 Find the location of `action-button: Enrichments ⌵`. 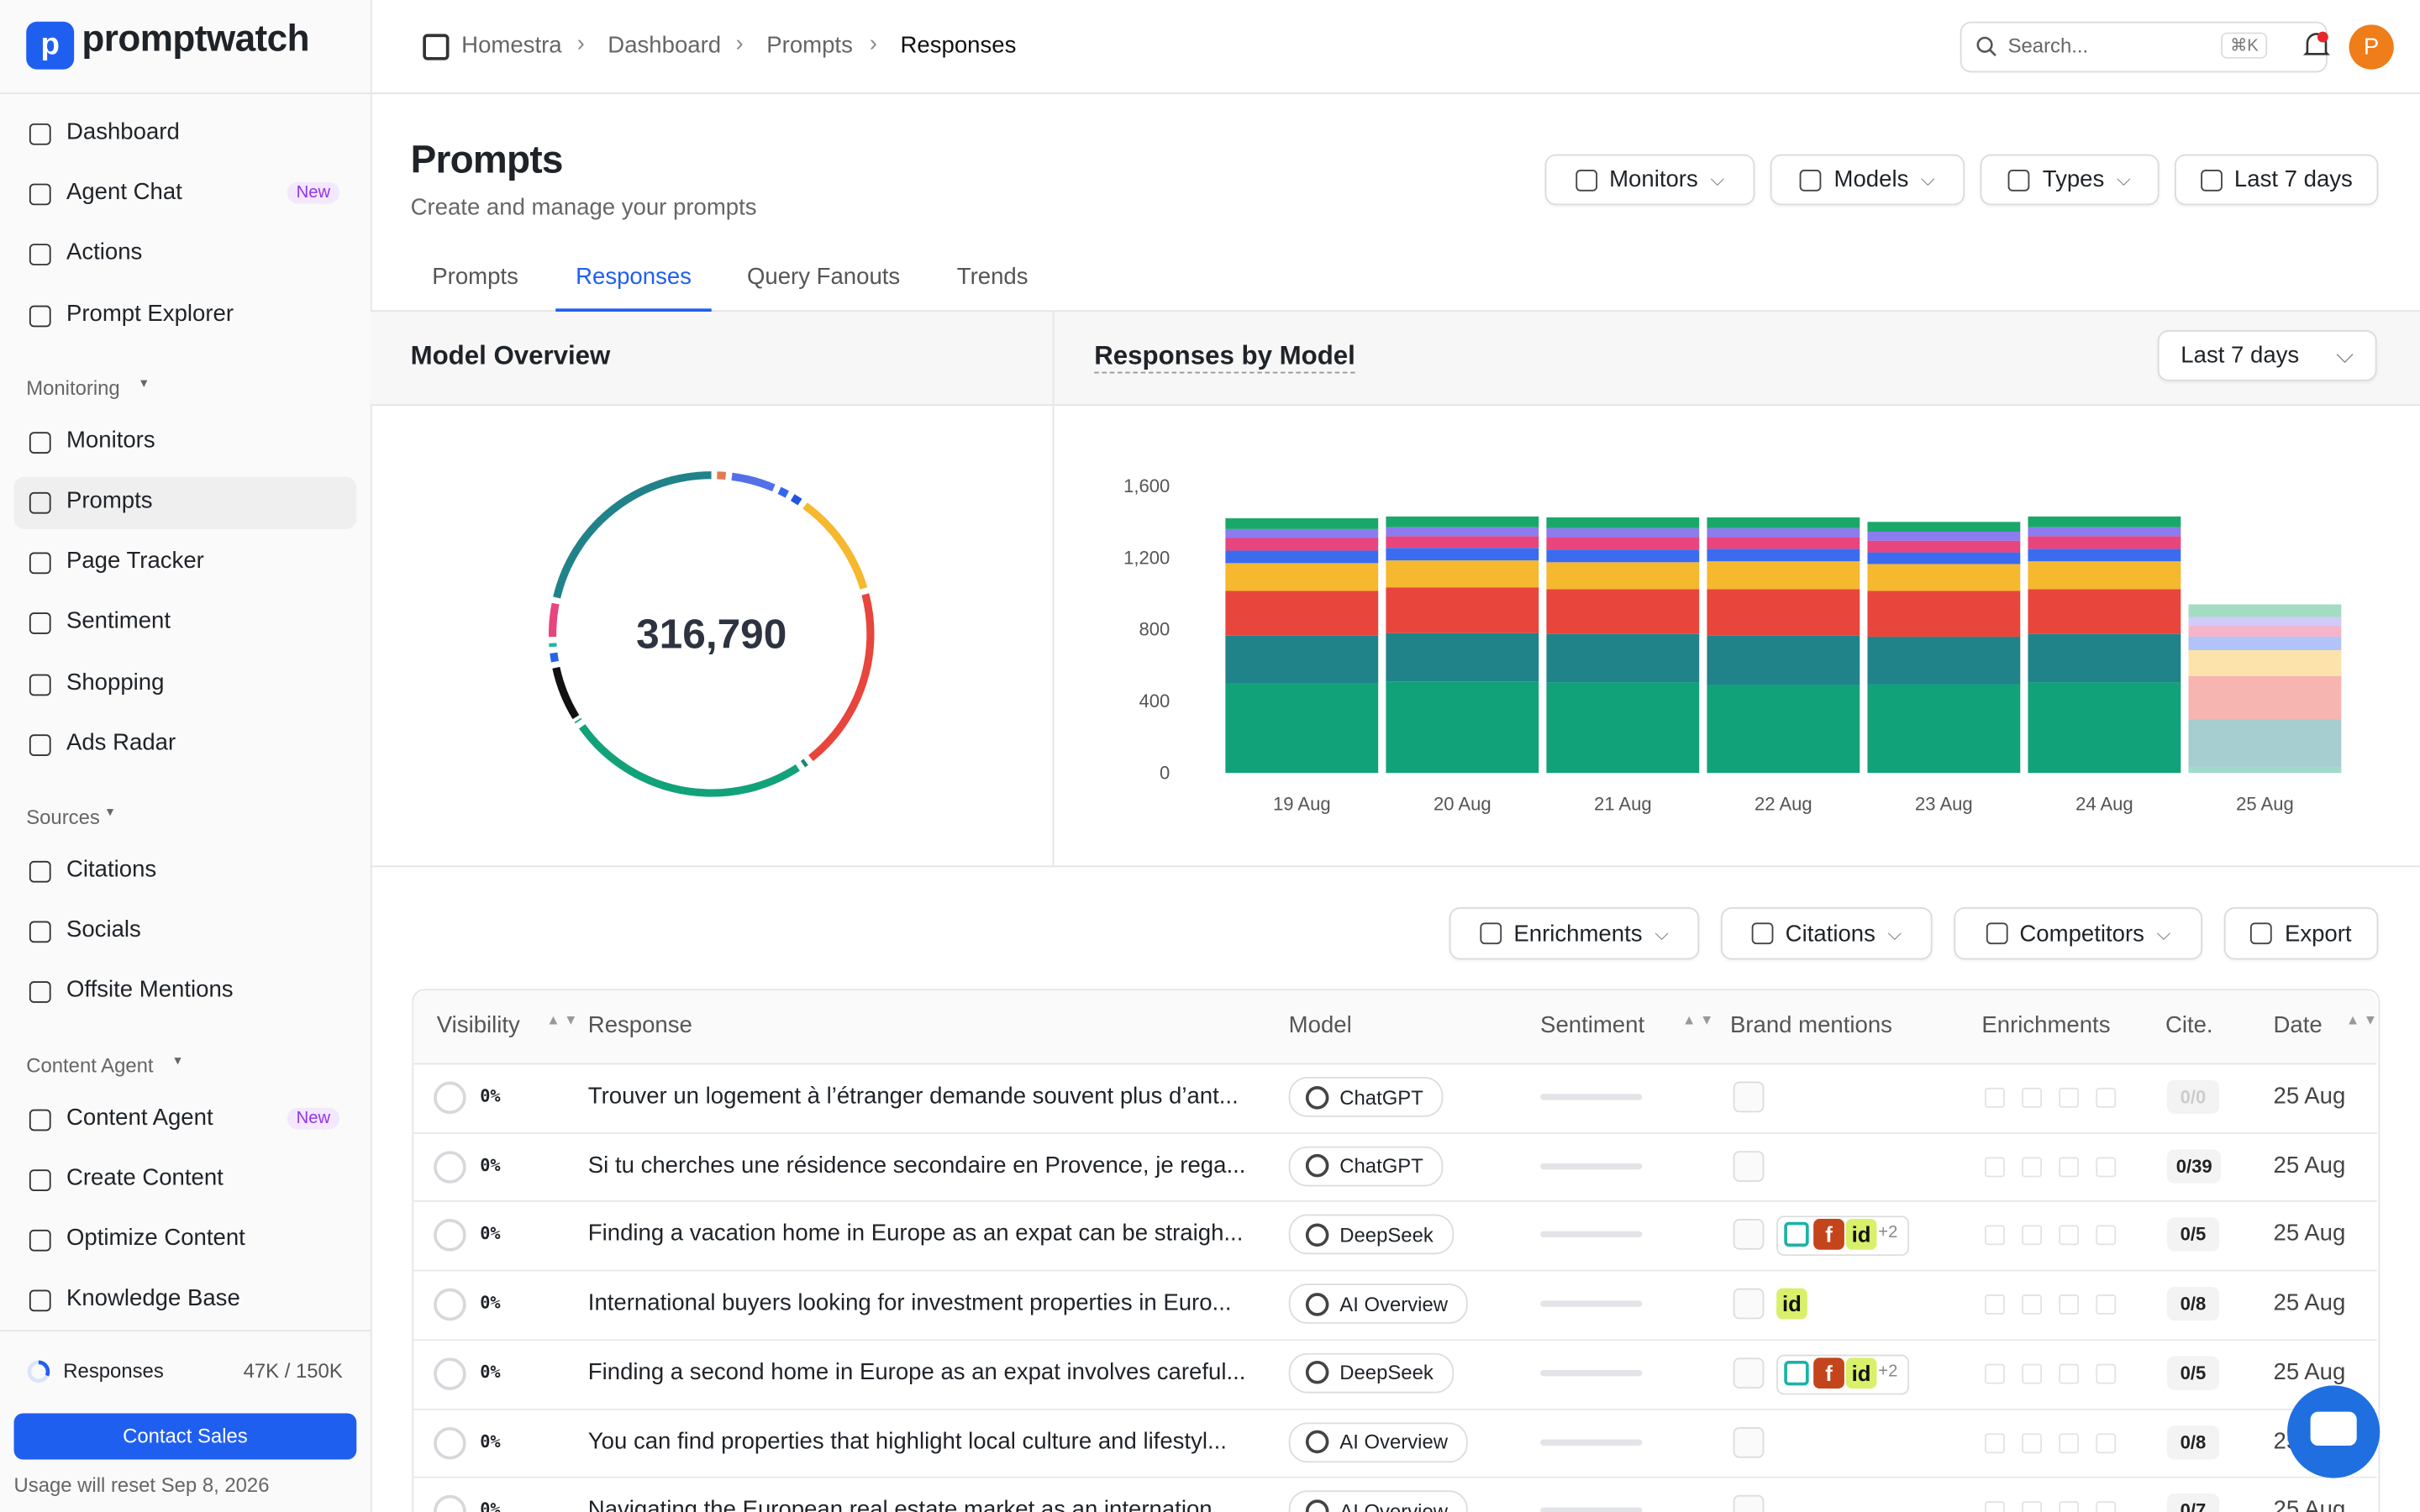

action-button: Enrichments ⌵ is located at coordinates (1574, 933).